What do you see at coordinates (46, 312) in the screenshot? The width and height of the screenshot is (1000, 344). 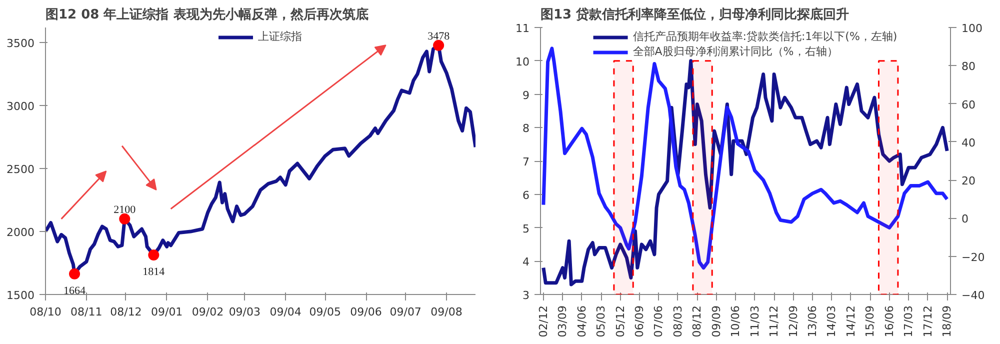 I see `x-tick-label: 08/10` at bounding box center [46, 312].